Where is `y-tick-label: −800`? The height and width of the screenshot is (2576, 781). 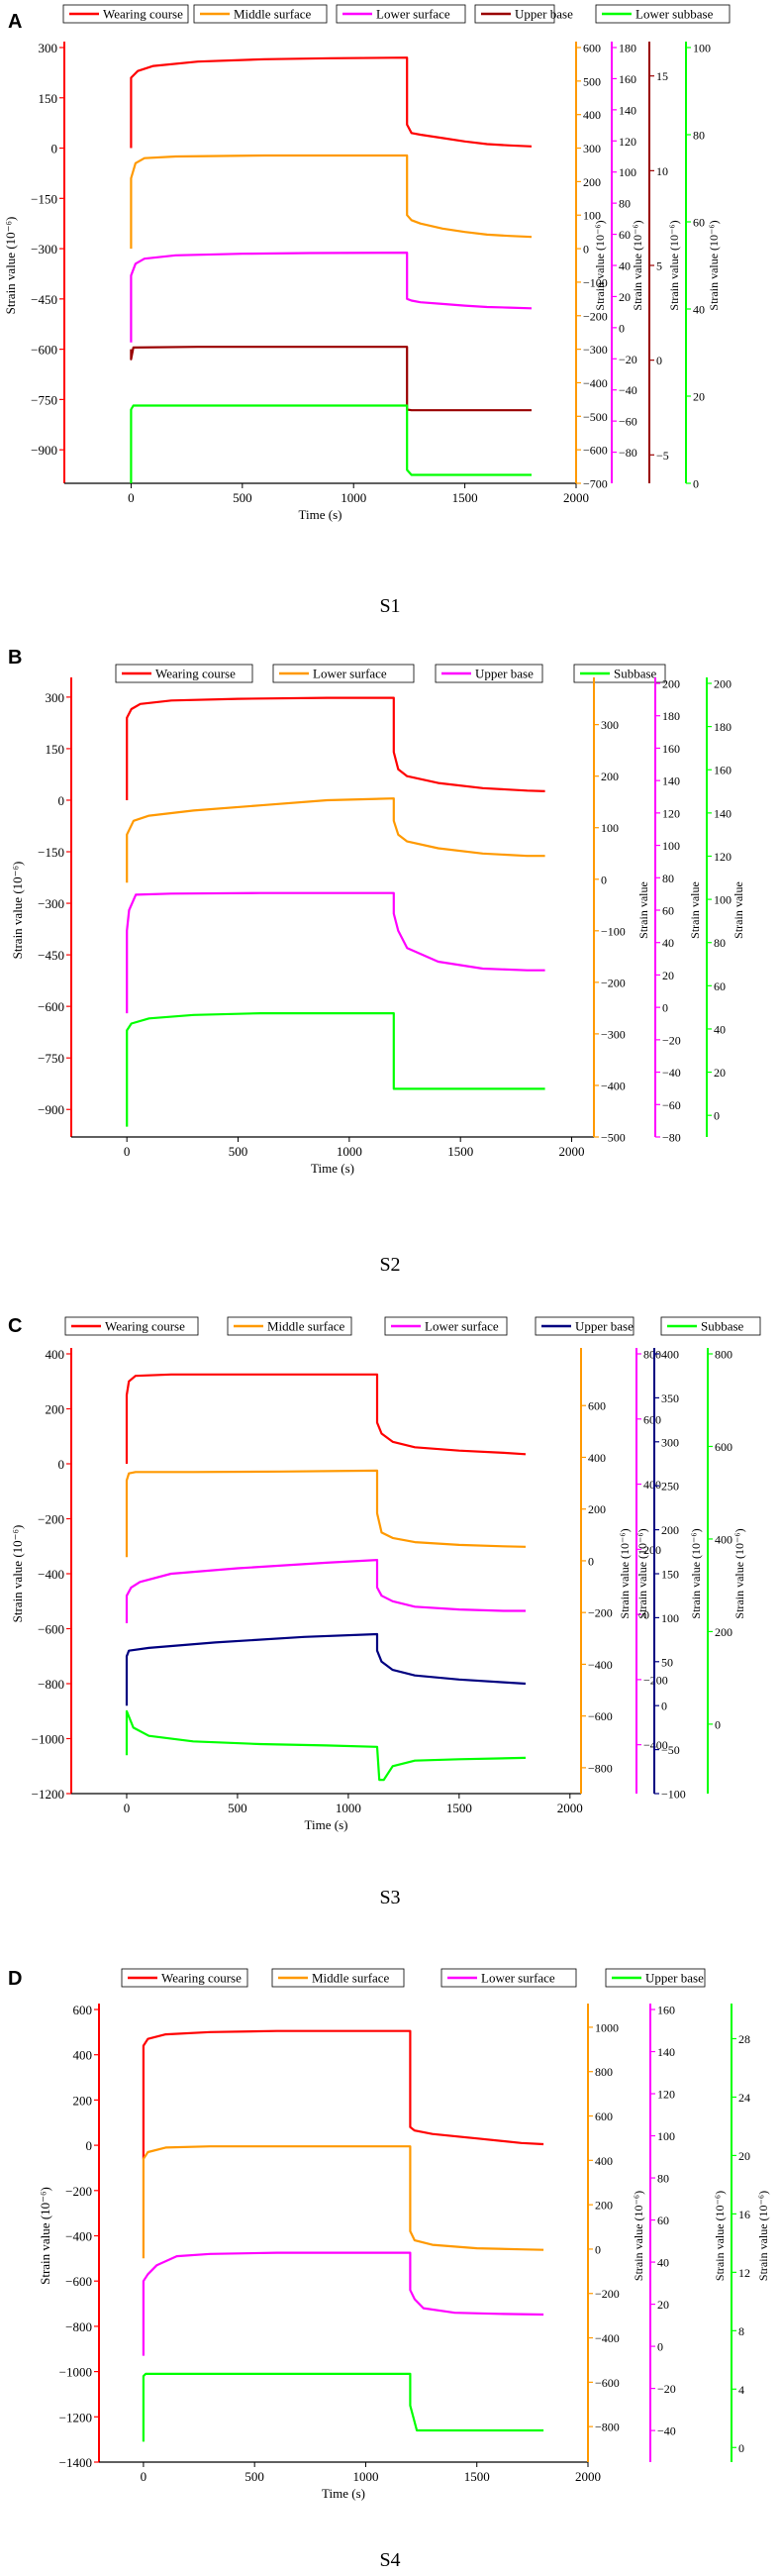 y-tick-label: −800 is located at coordinates (51, 1684).